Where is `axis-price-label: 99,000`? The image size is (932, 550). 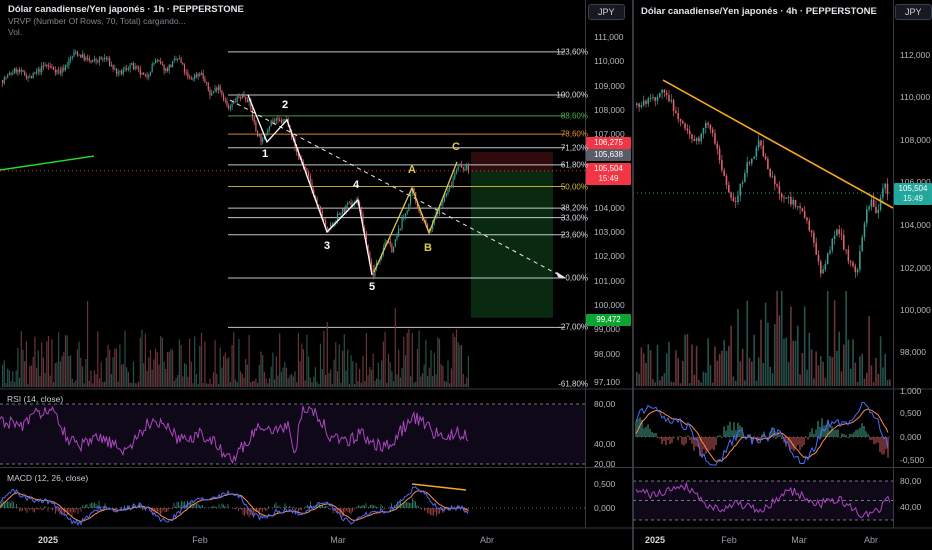 axis-price-label: 99,000 is located at coordinates (607, 329).